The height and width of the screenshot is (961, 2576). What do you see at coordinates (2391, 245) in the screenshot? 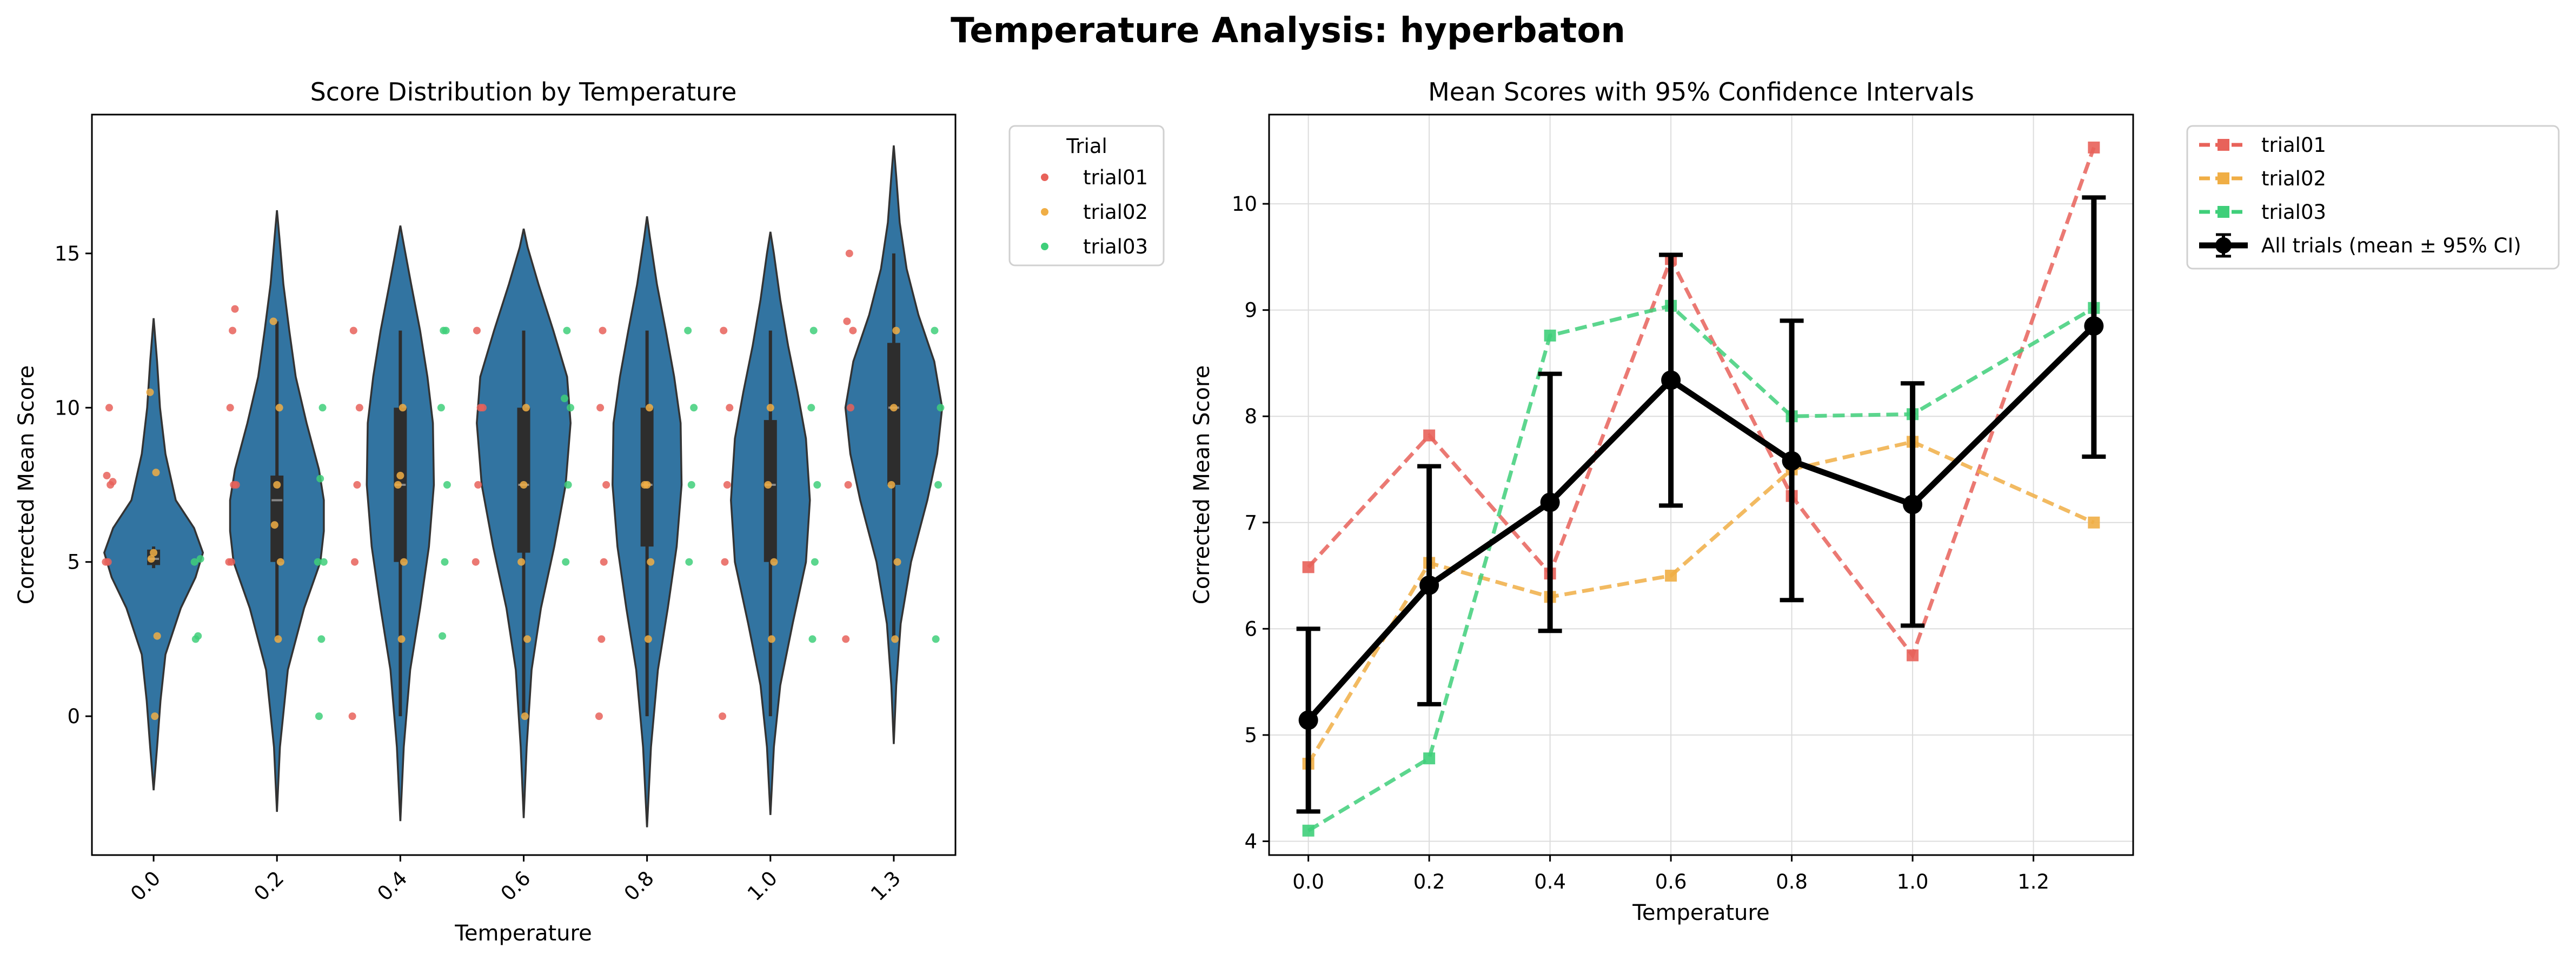
I see `mean-legend-label: All trials (mean ± 95% CI)` at bounding box center [2391, 245].